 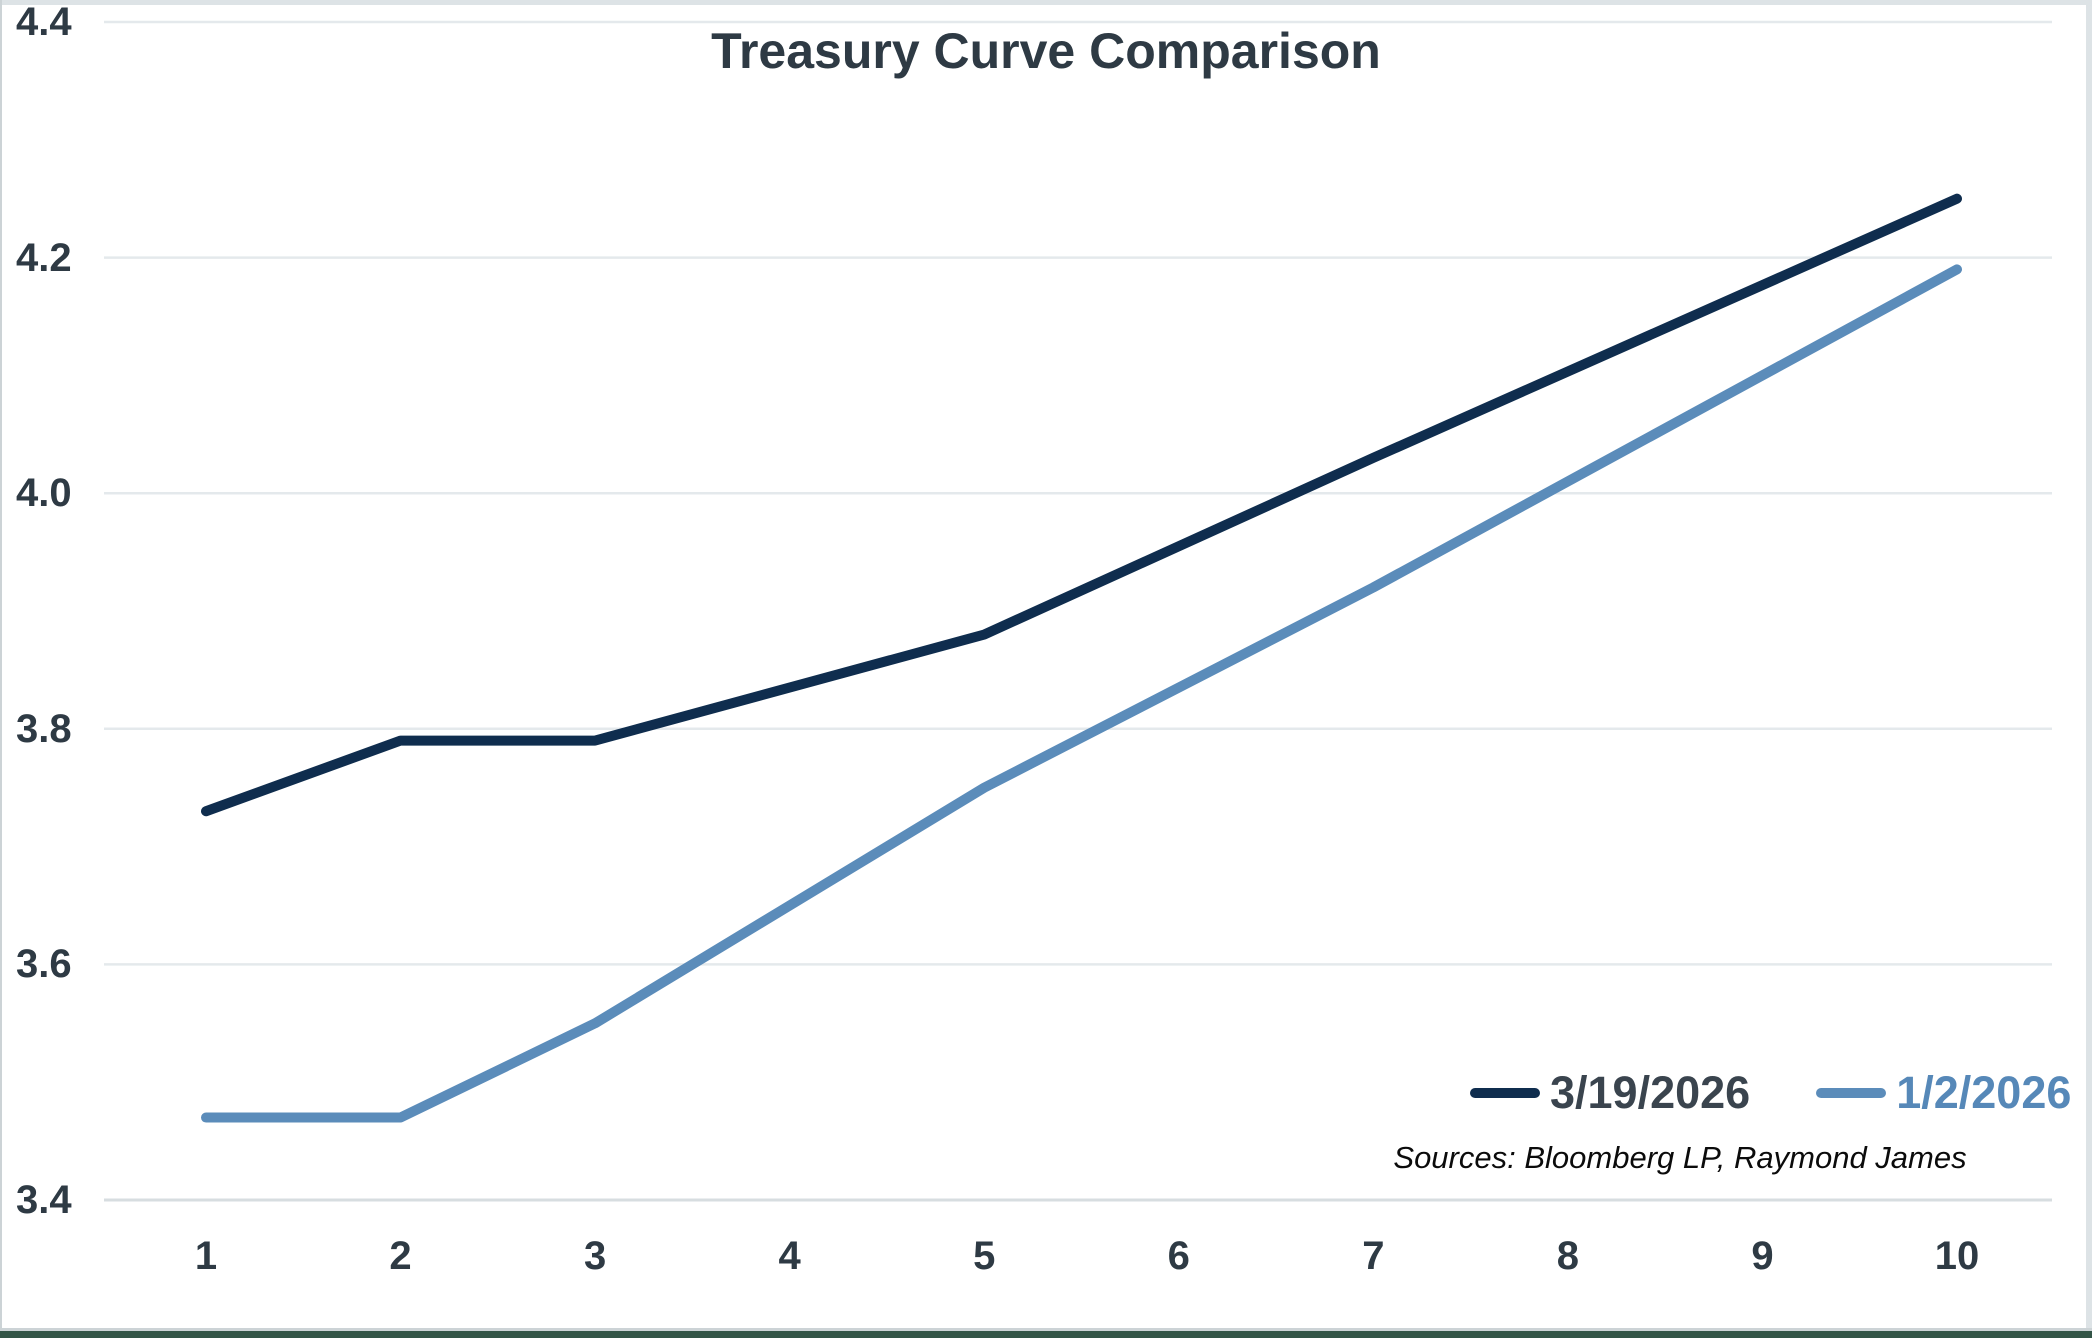 What do you see at coordinates (1046, 1334) in the screenshot?
I see `bottom-border-rule` at bounding box center [1046, 1334].